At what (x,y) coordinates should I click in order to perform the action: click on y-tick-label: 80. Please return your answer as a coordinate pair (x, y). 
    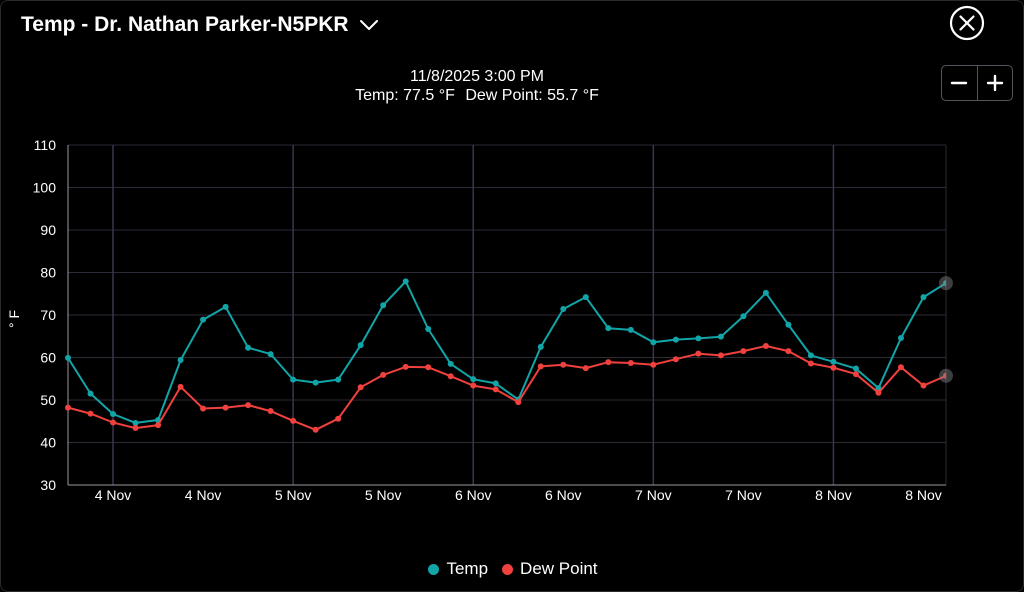
    Looking at the image, I should click on (48, 273).